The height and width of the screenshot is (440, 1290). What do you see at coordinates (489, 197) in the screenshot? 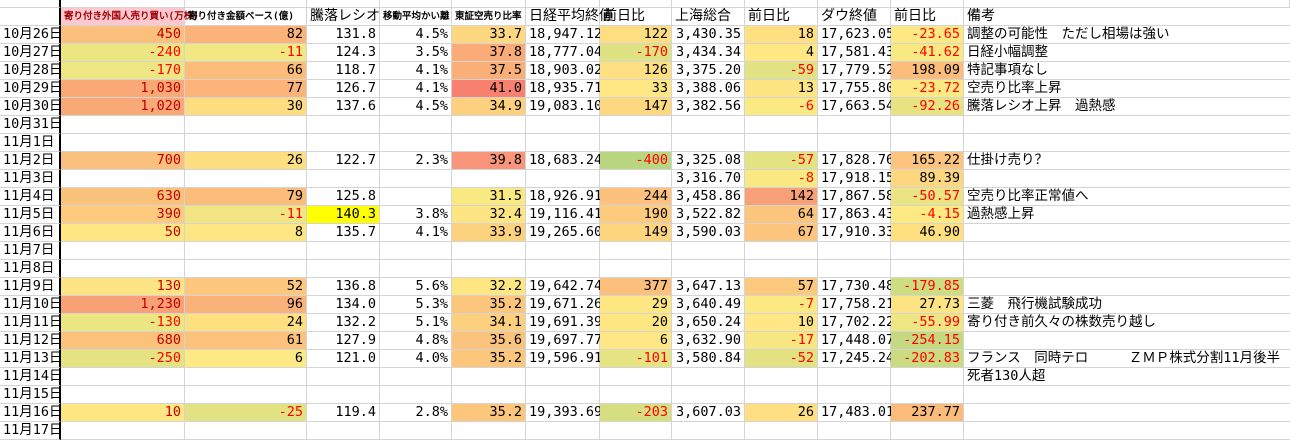
I see `short-sell-ratio-cell: 31.5` at bounding box center [489, 197].